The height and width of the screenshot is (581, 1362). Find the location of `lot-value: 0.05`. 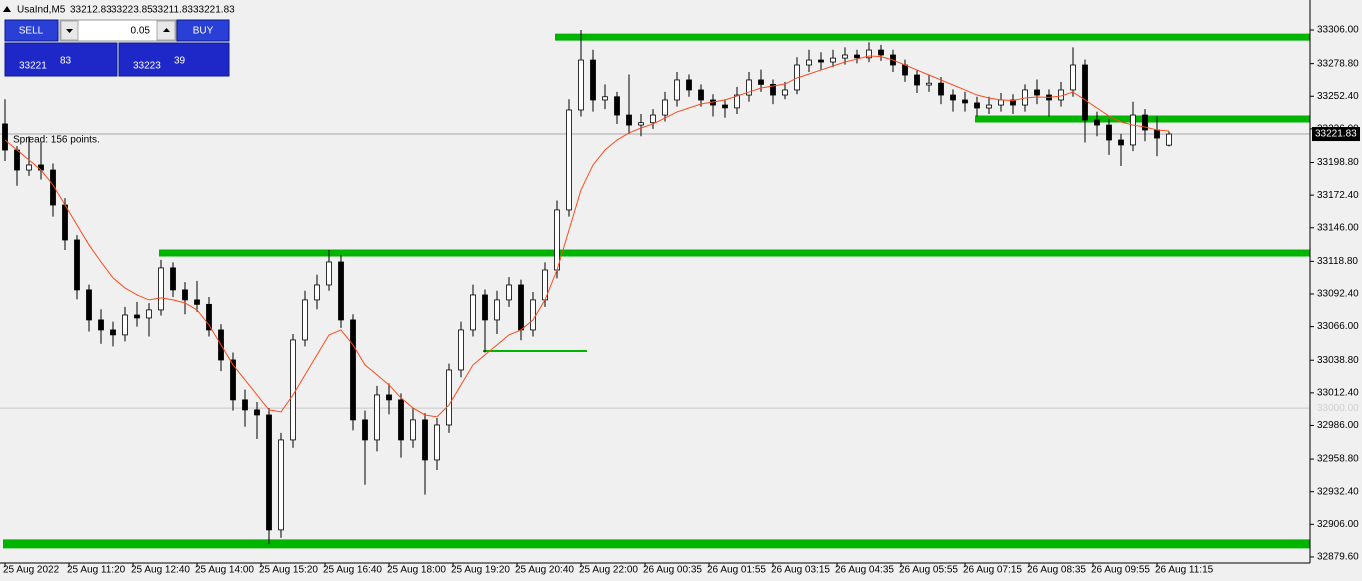

lot-value: 0.05 is located at coordinates (141, 31).